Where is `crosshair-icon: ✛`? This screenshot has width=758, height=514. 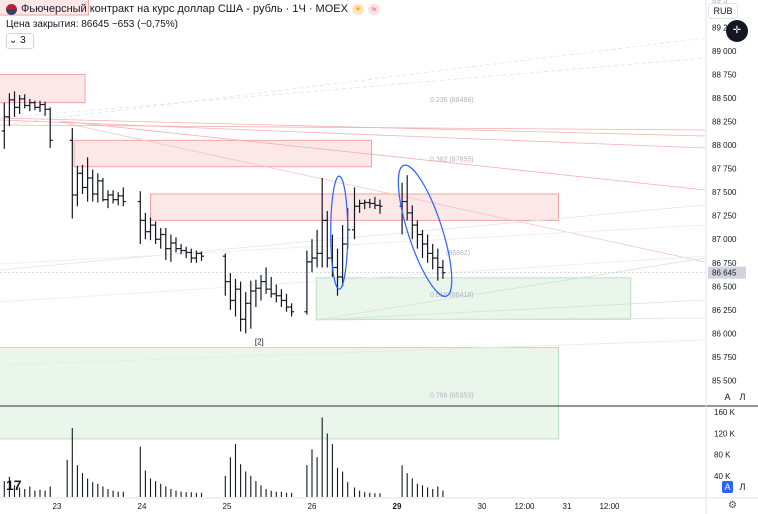
crosshair-icon: ✛ is located at coordinates (737, 30).